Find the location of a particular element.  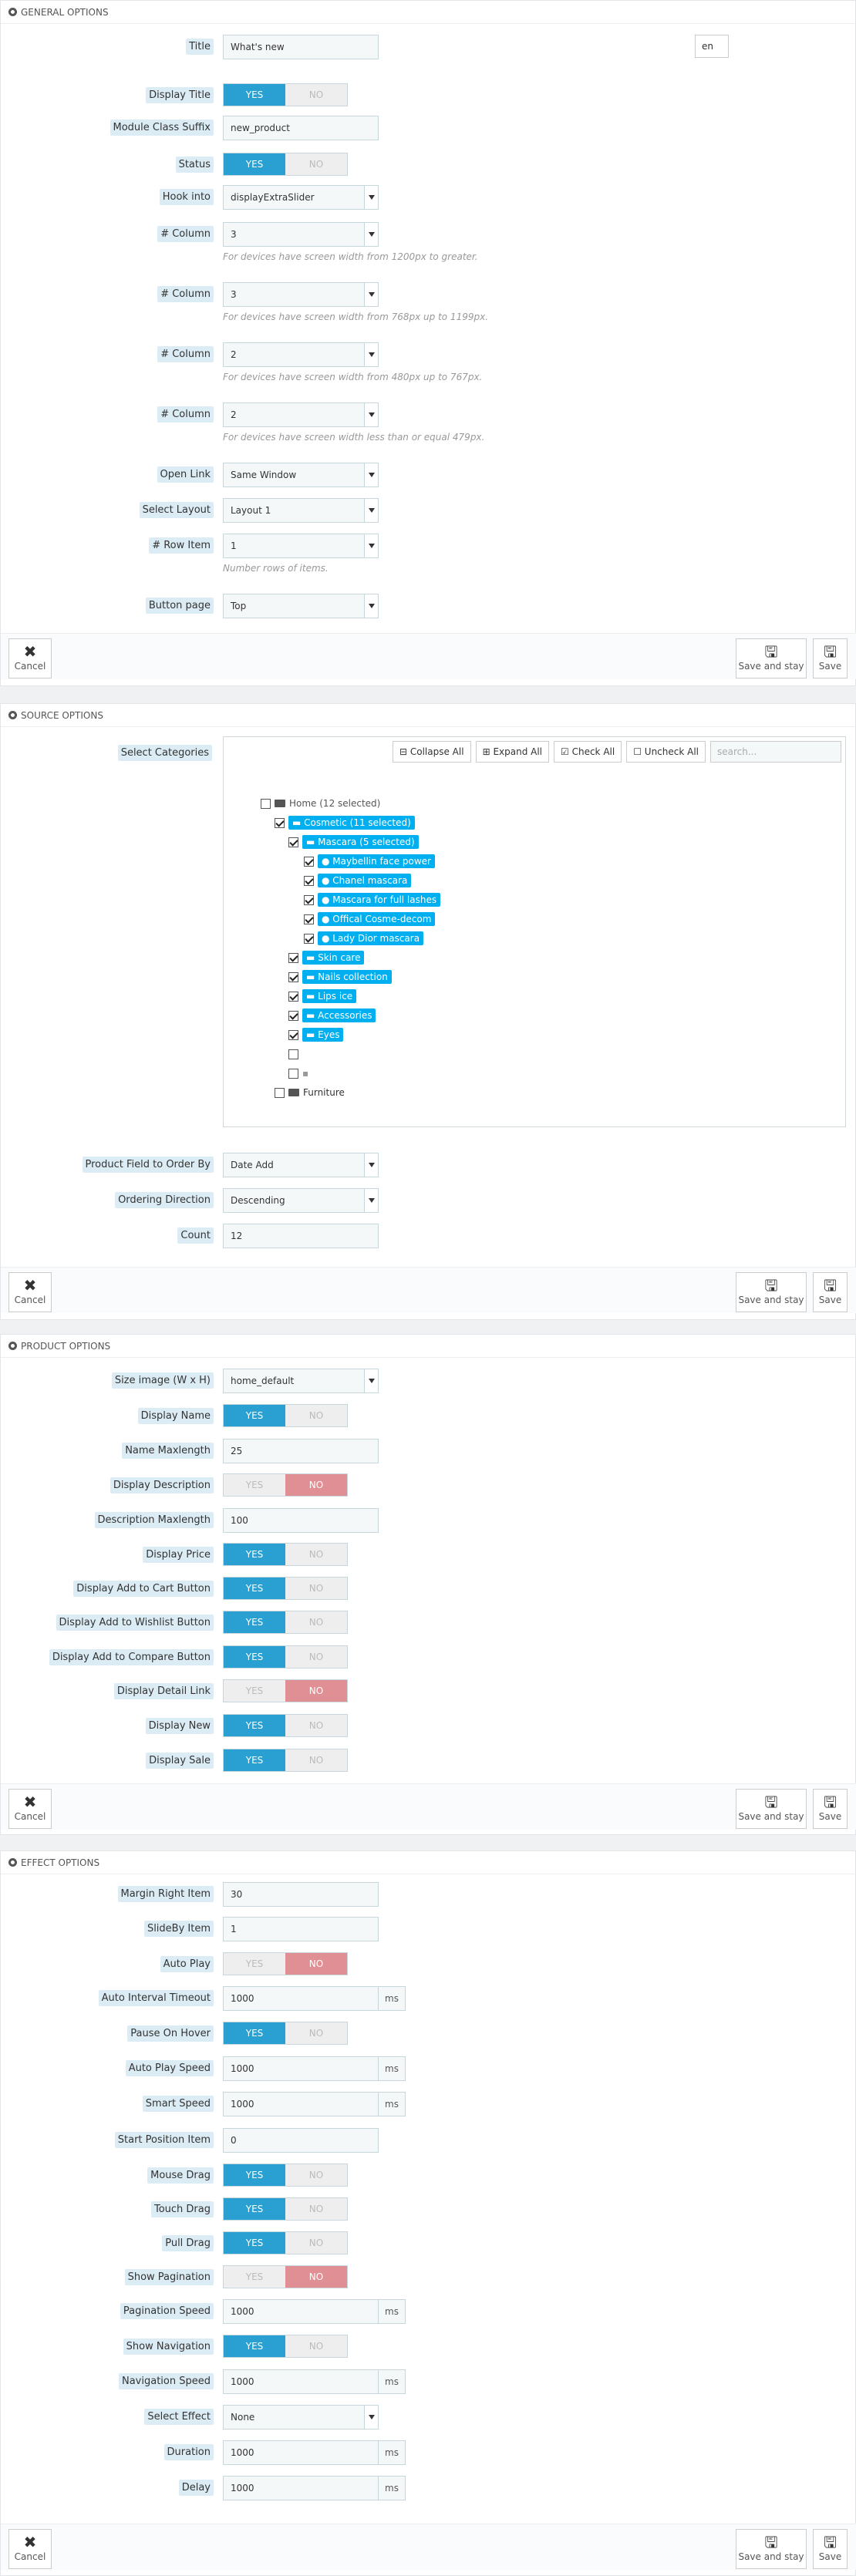

display-compare-toggle: YES NO is located at coordinates (285, 1657).